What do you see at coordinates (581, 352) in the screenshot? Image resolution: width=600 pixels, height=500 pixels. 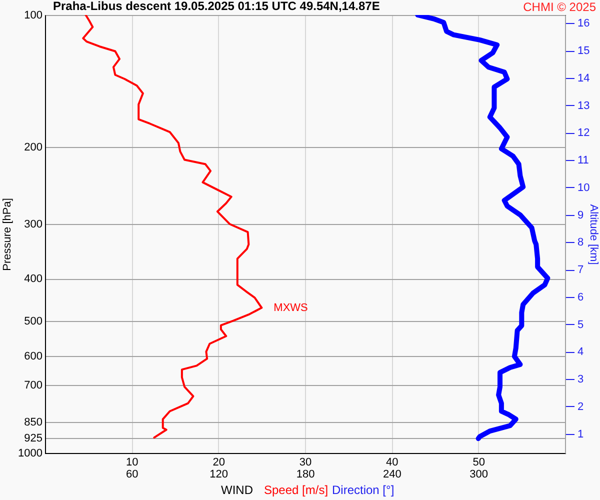 I see `y2-tick-label: 4` at bounding box center [581, 352].